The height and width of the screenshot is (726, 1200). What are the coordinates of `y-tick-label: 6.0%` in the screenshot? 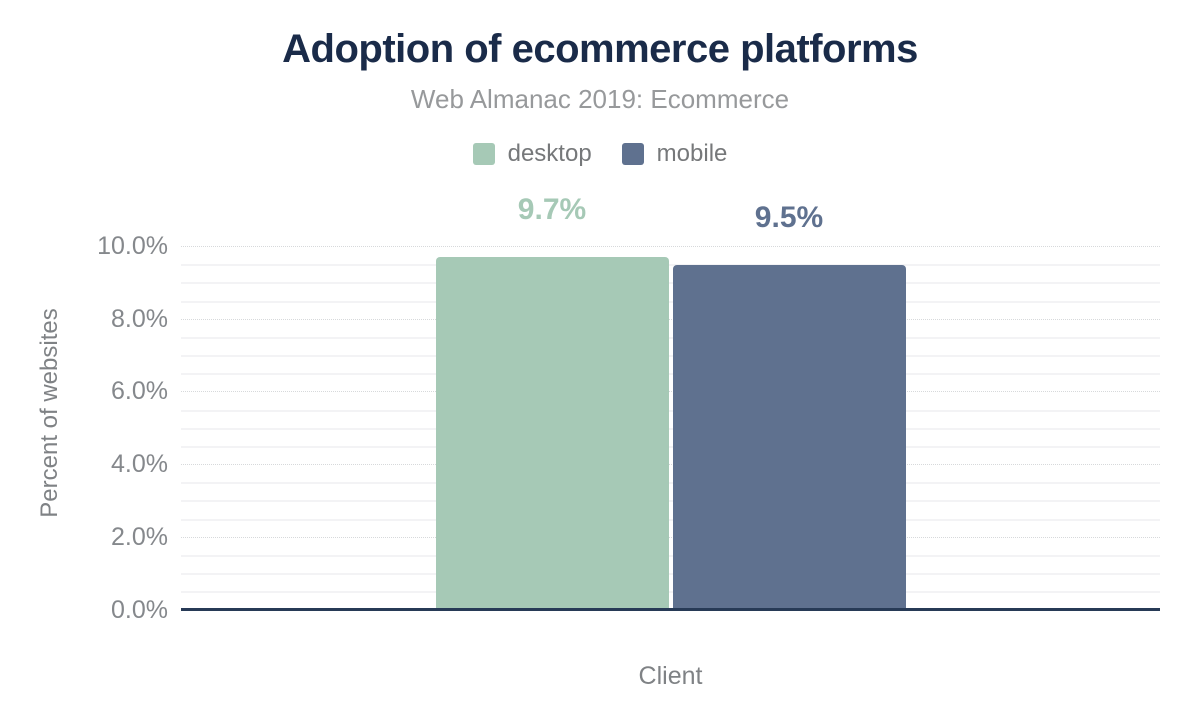 It's located at (139, 391).